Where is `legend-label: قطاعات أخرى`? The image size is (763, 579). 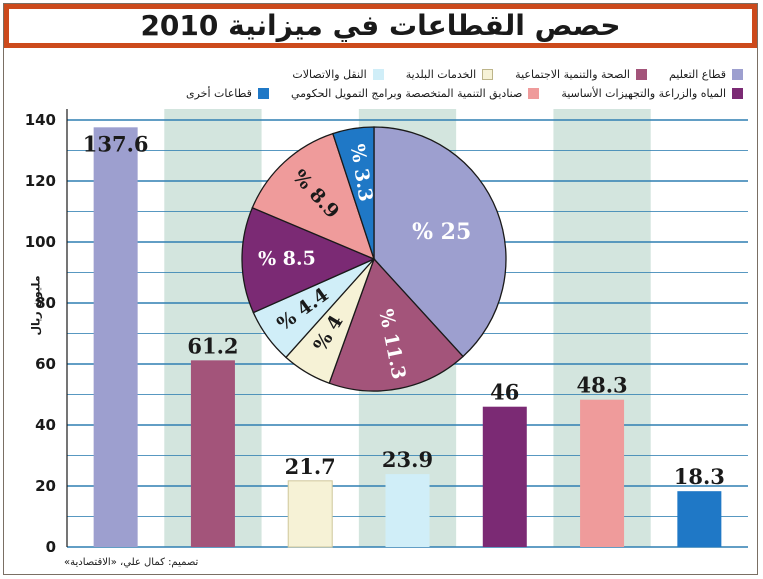
legend-label: قطاعات أخرى is located at coordinates (219, 93).